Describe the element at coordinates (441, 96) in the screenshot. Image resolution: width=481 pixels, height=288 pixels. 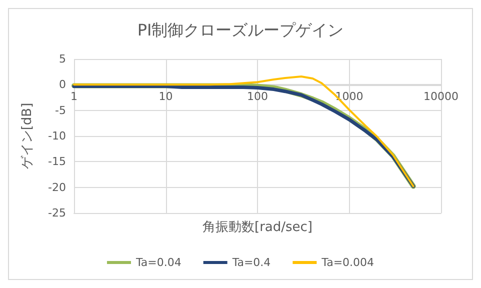
I see `x-tick-label: 10000` at that location.